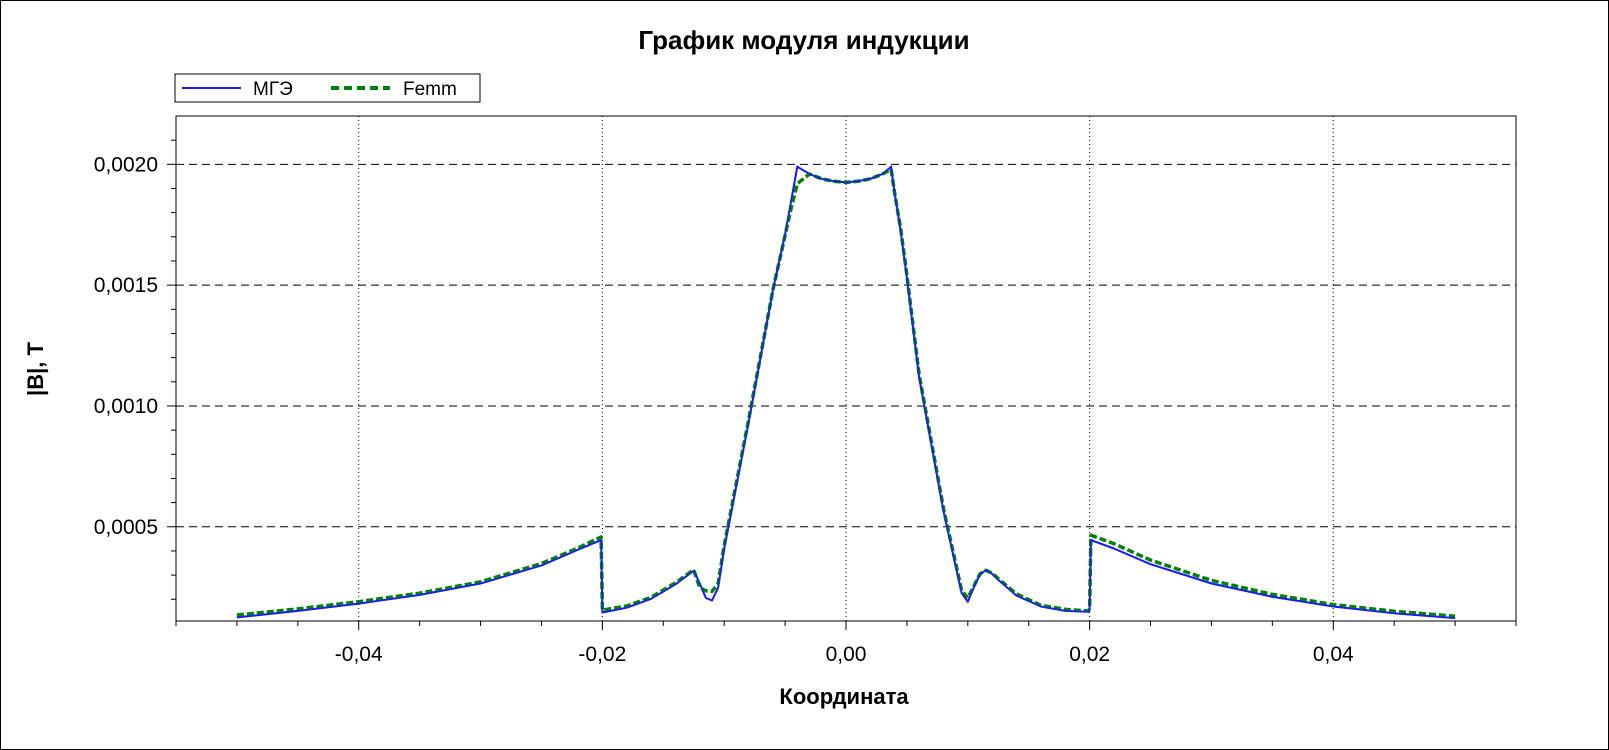 This screenshot has width=1609, height=750. I want to click on x-tick-label: 0,04, so click(1333, 654).